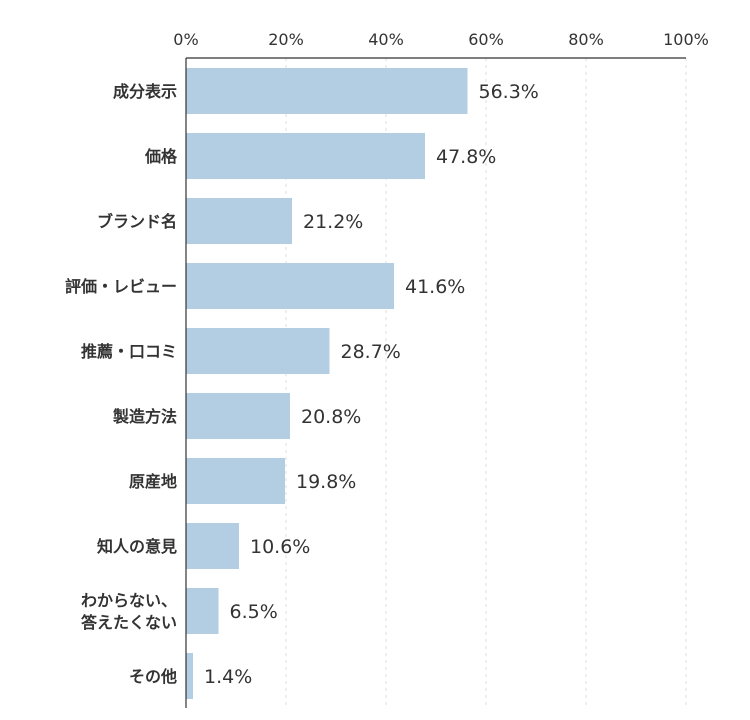 Image resolution: width=750 pixels, height=720 pixels. I want to click on value-label: 47.8%, so click(466, 157).